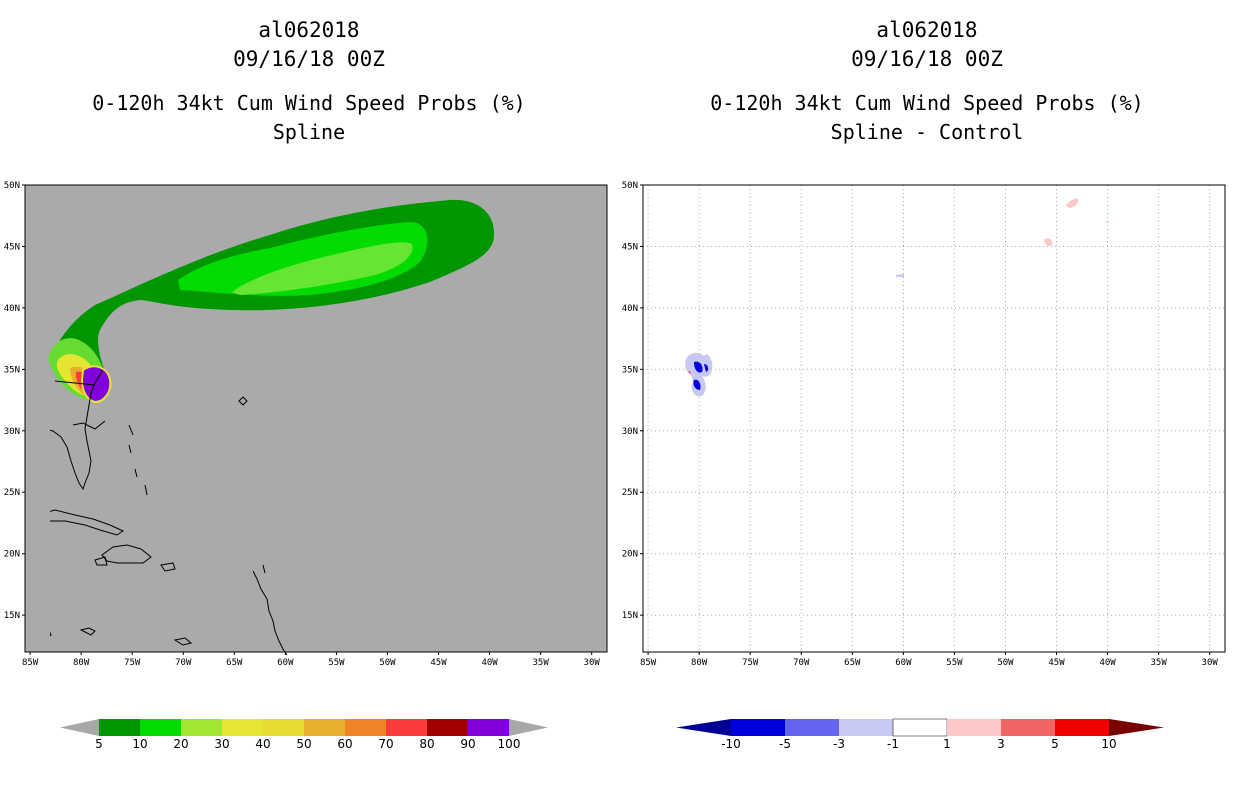  I want to click on colorbar-label: 80, so click(426, 744).